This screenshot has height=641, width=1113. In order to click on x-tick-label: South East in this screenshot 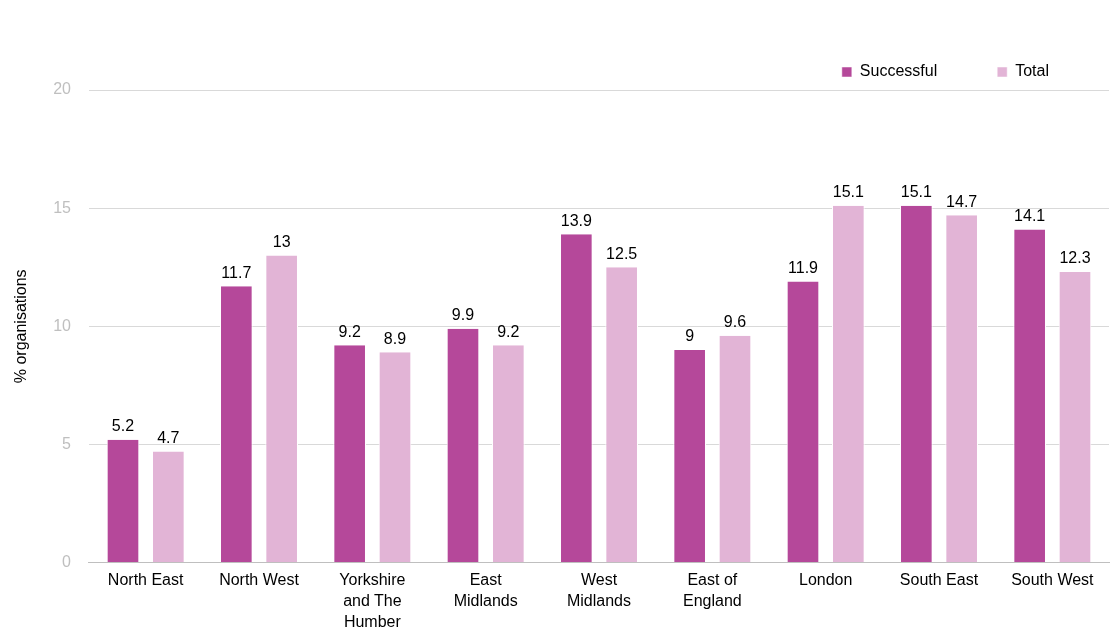, I will do `click(939, 580)`.